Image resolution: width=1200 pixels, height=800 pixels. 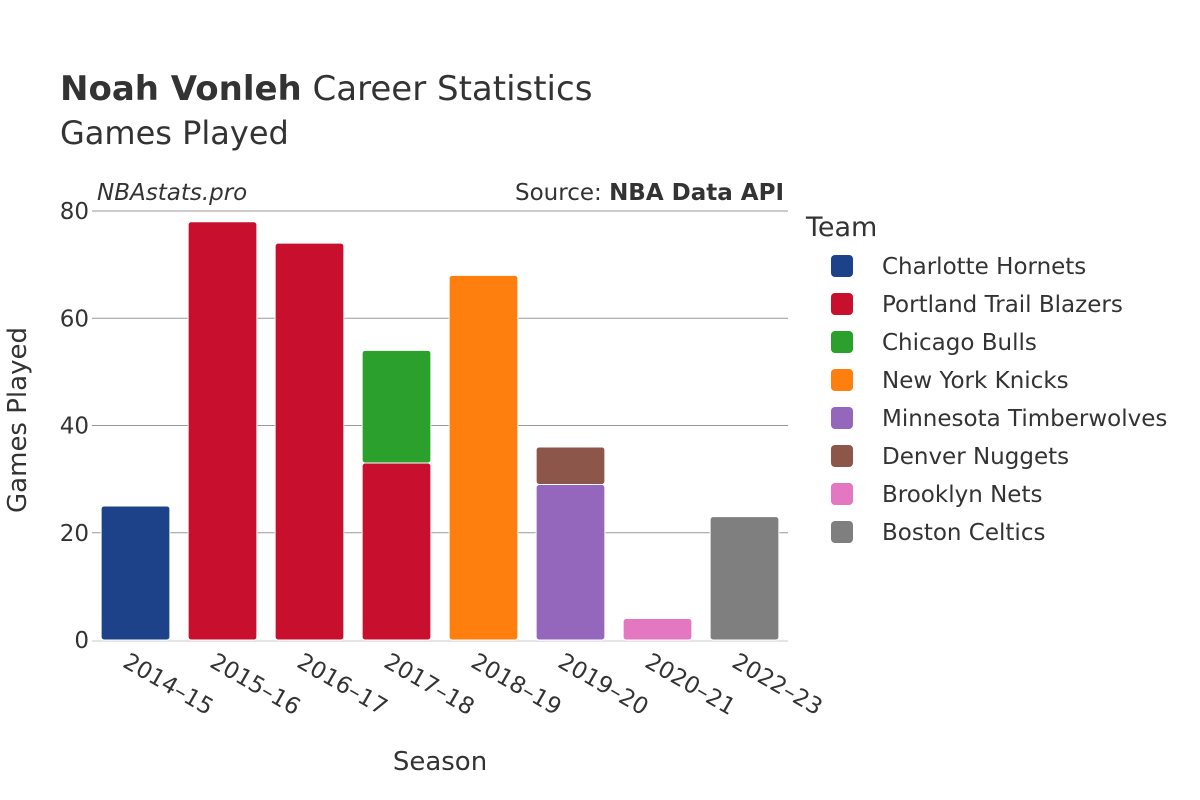 What do you see at coordinates (181, 89) in the screenshot?
I see `chart-title-player: Noah Vonleh` at bounding box center [181, 89].